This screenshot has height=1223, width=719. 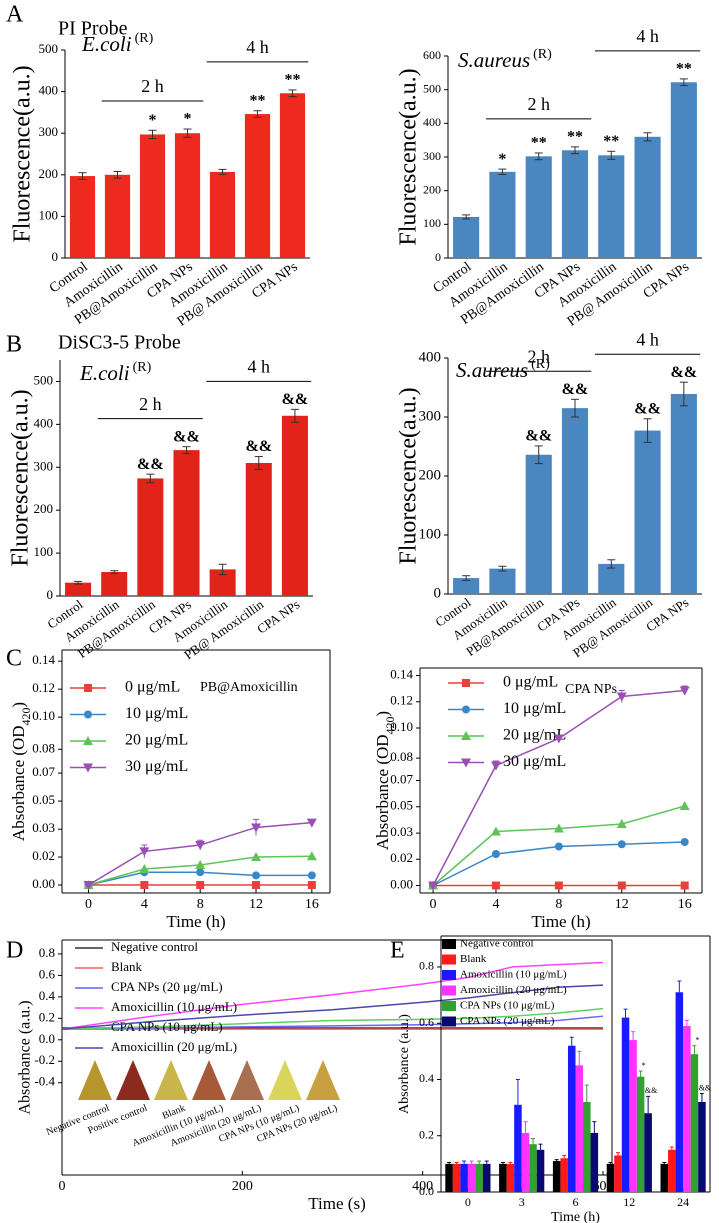 What do you see at coordinates (152, 687) in the screenshot?
I see `legend-label: 0 μg/mL` at bounding box center [152, 687].